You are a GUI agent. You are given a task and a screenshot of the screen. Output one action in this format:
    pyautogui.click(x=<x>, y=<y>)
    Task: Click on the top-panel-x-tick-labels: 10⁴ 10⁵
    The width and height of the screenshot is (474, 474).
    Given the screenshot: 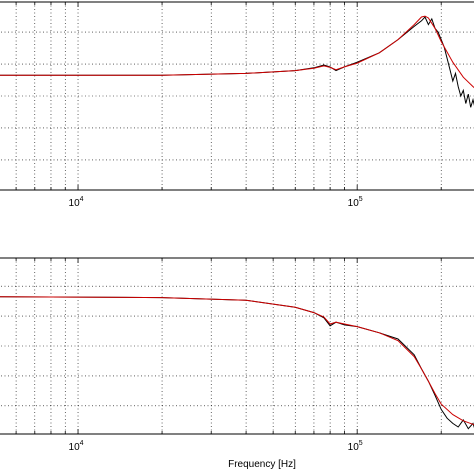 What is the action you would take?
    pyautogui.click(x=216, y=202)
    